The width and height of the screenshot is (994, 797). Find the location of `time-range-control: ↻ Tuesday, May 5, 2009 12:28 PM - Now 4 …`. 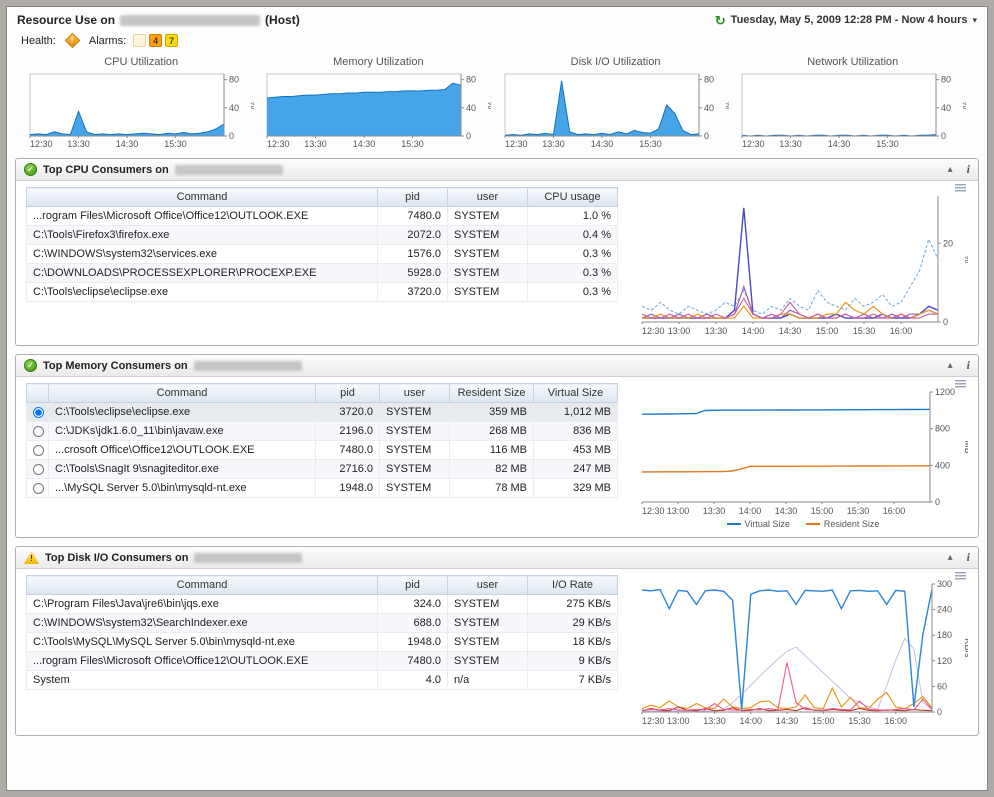

time-range-control: ↻ Tuesday, May 5, 2009 12:28 PM - Now 4 … is located at coordinates (846, 20).